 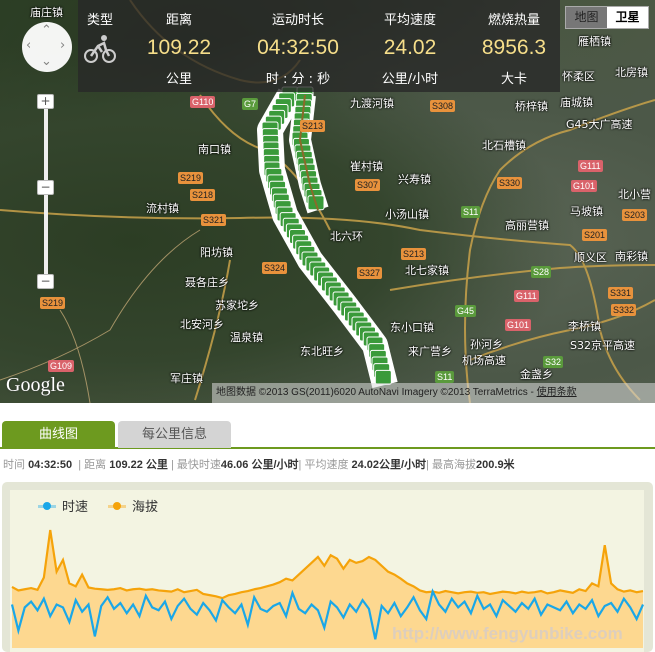 I want to click on road-shield: G101, so click(x=518, y=325).